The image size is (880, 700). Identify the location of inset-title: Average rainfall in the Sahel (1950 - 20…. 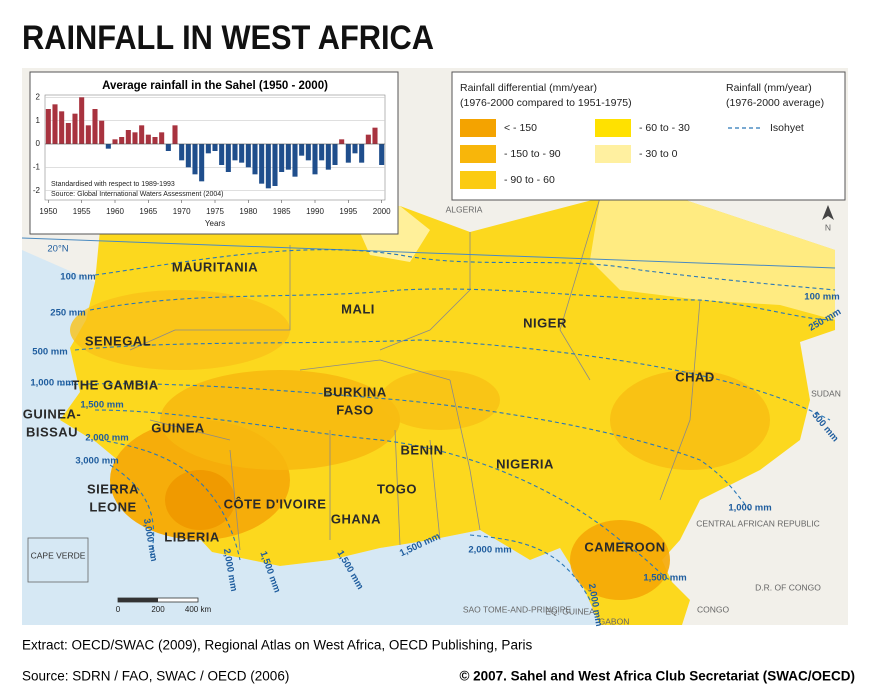
(215, 86).